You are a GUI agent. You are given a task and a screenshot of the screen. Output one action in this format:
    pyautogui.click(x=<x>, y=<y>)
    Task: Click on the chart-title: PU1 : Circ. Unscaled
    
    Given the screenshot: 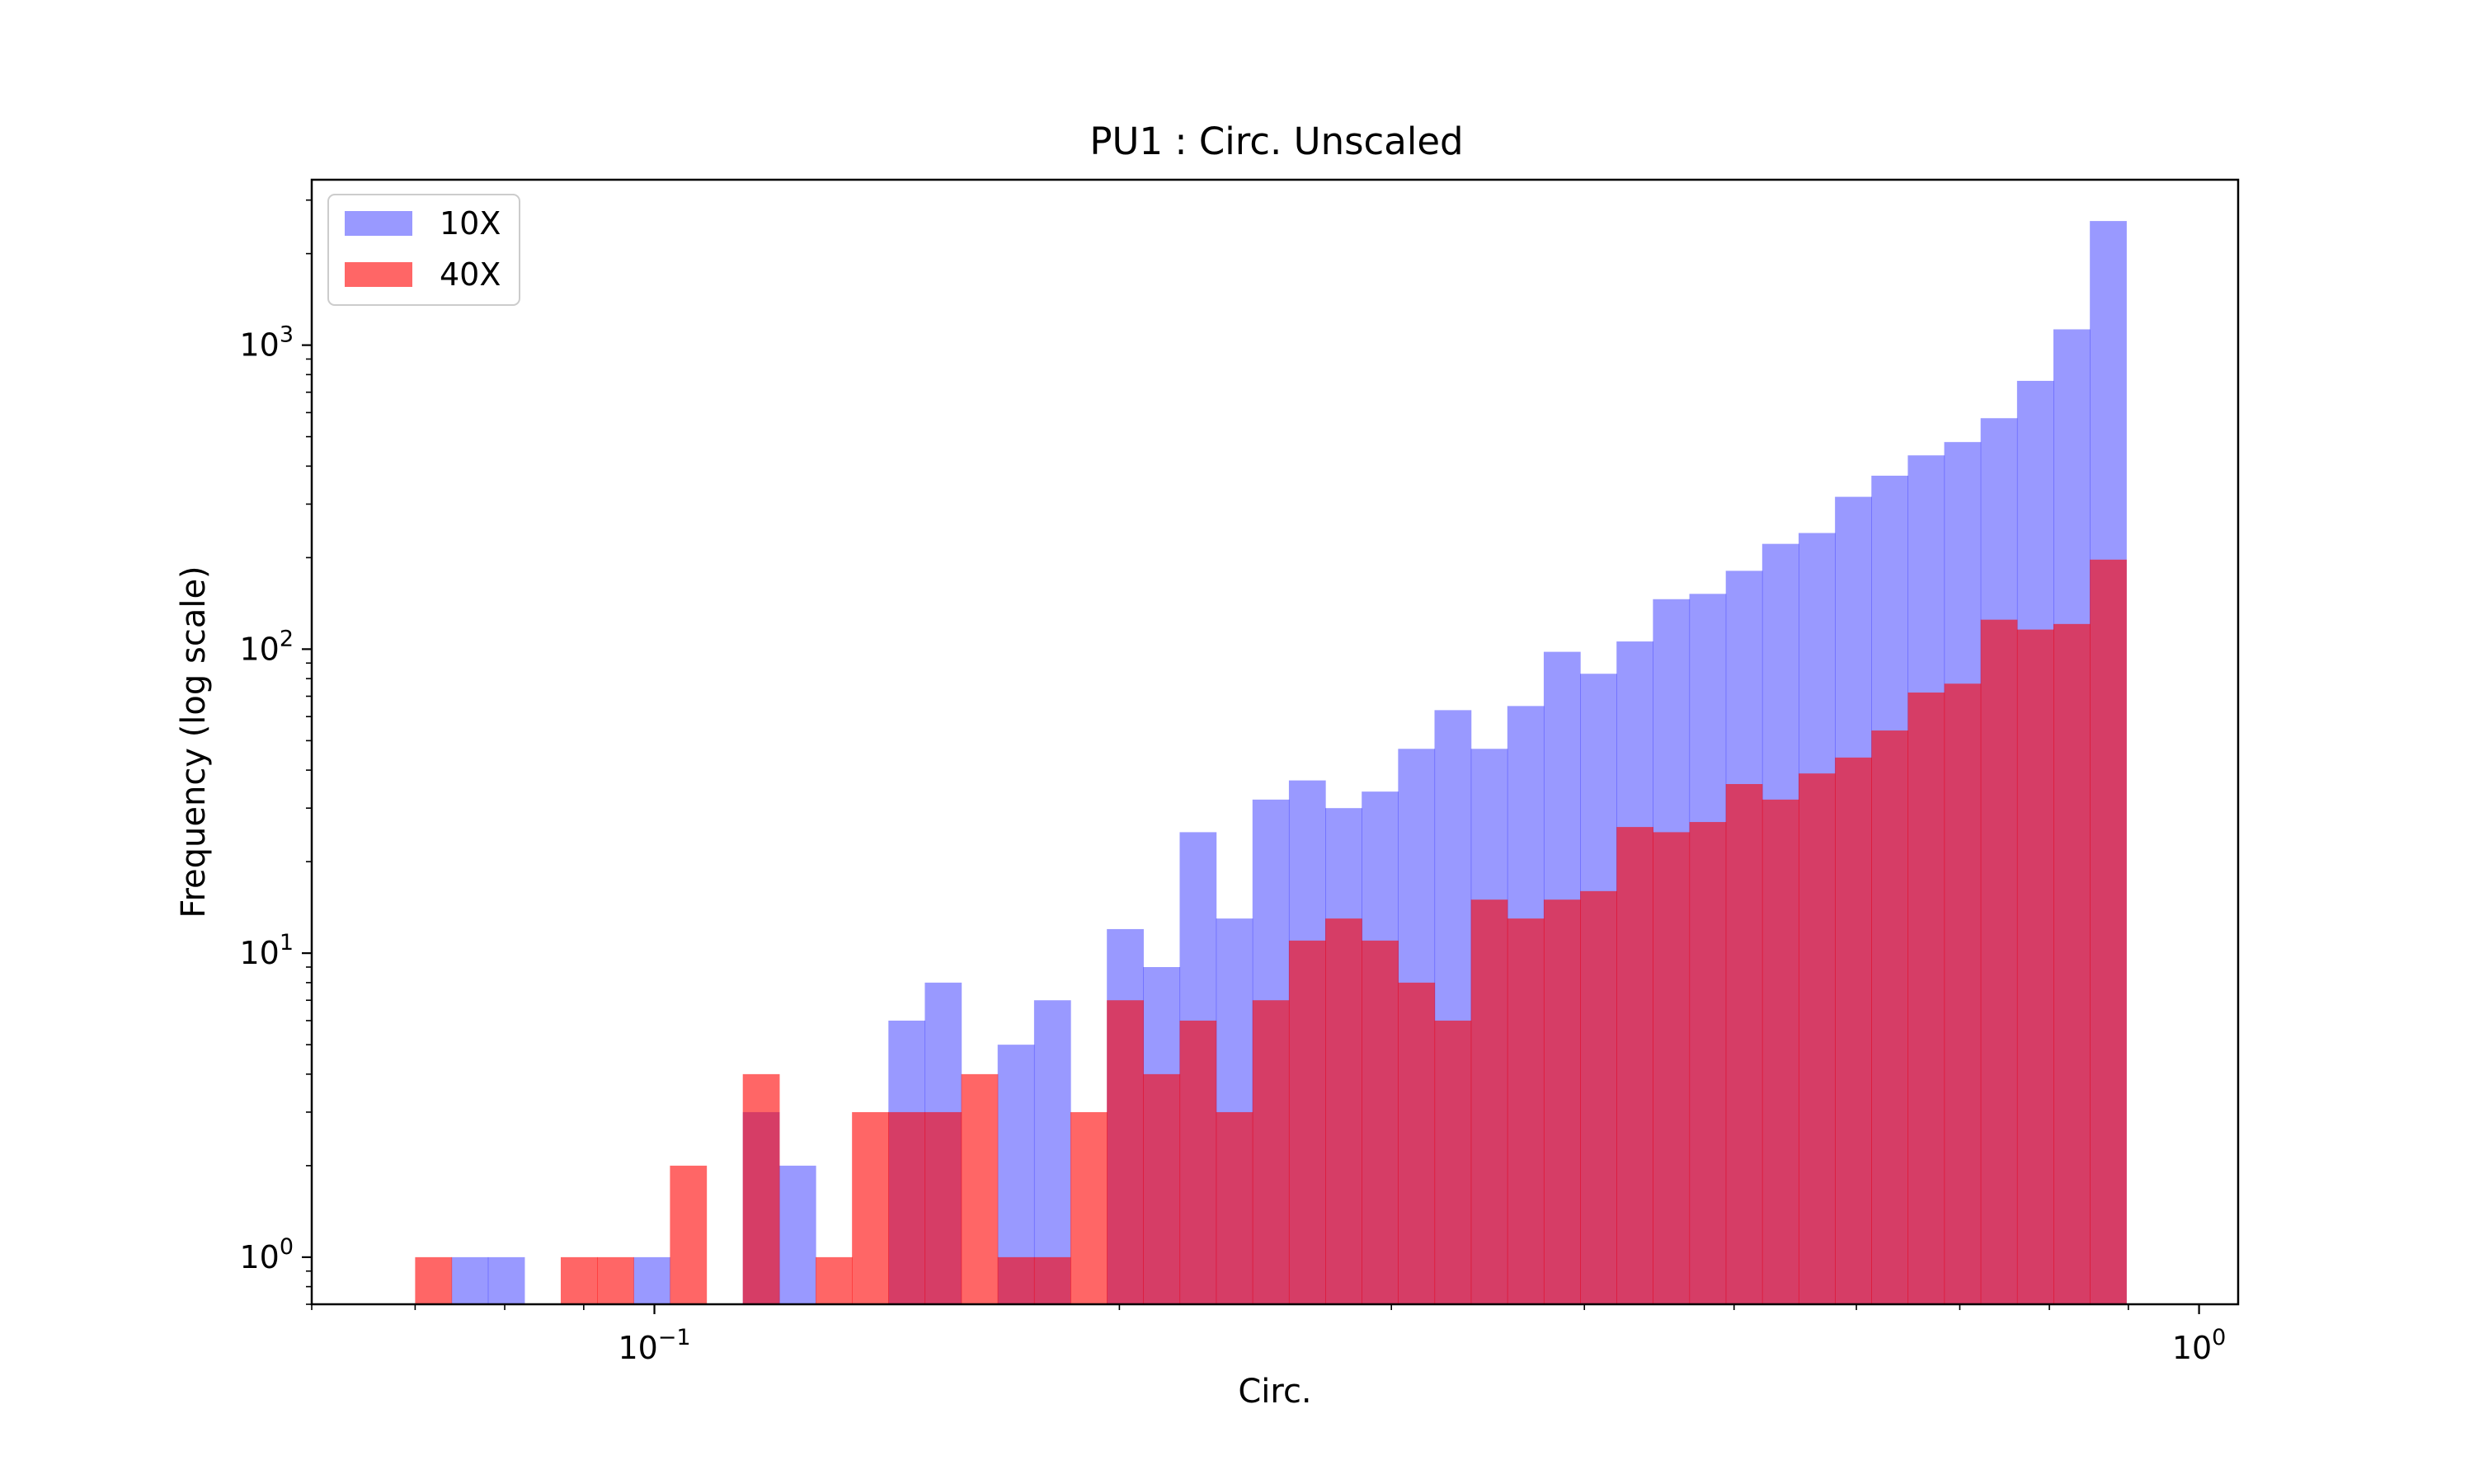 What is the action you would take?
    pyautogui.click(x=1276, y=141)
    